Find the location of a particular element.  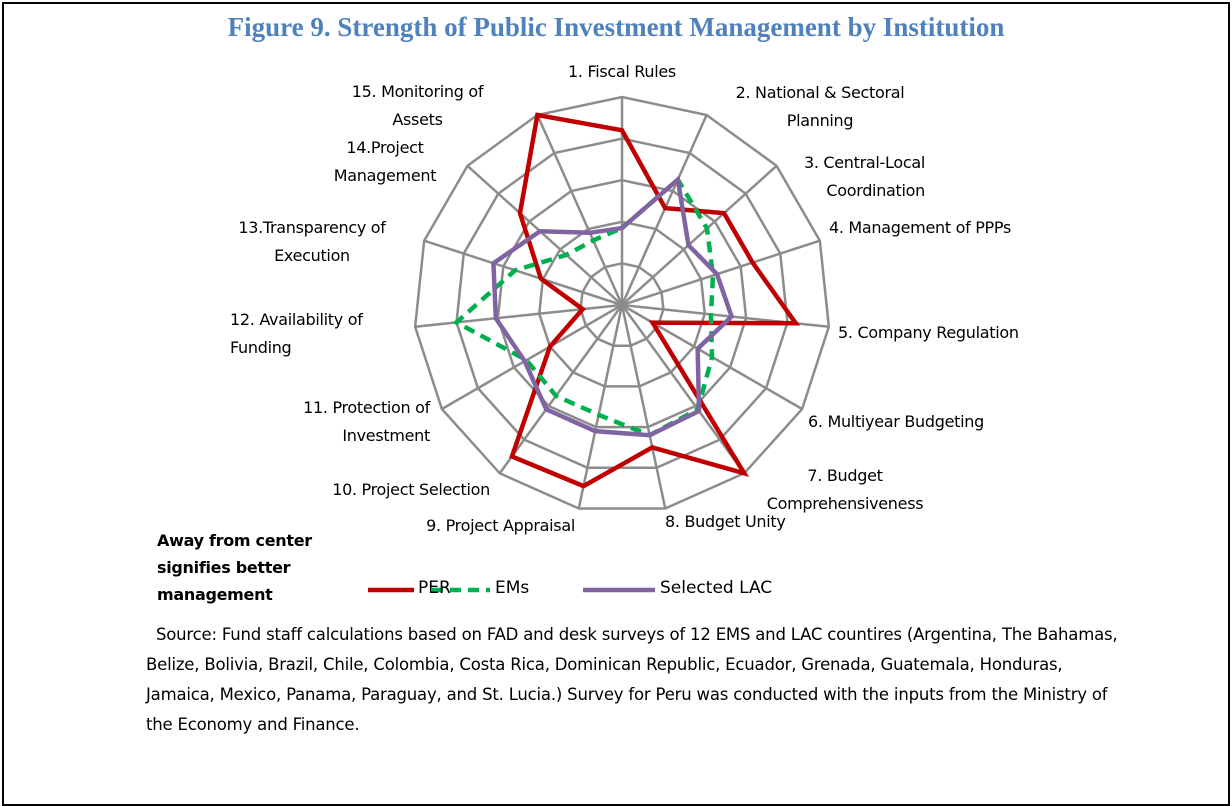

axis-label: 1. Fiscal Rules is located at coordinates (622, 71).